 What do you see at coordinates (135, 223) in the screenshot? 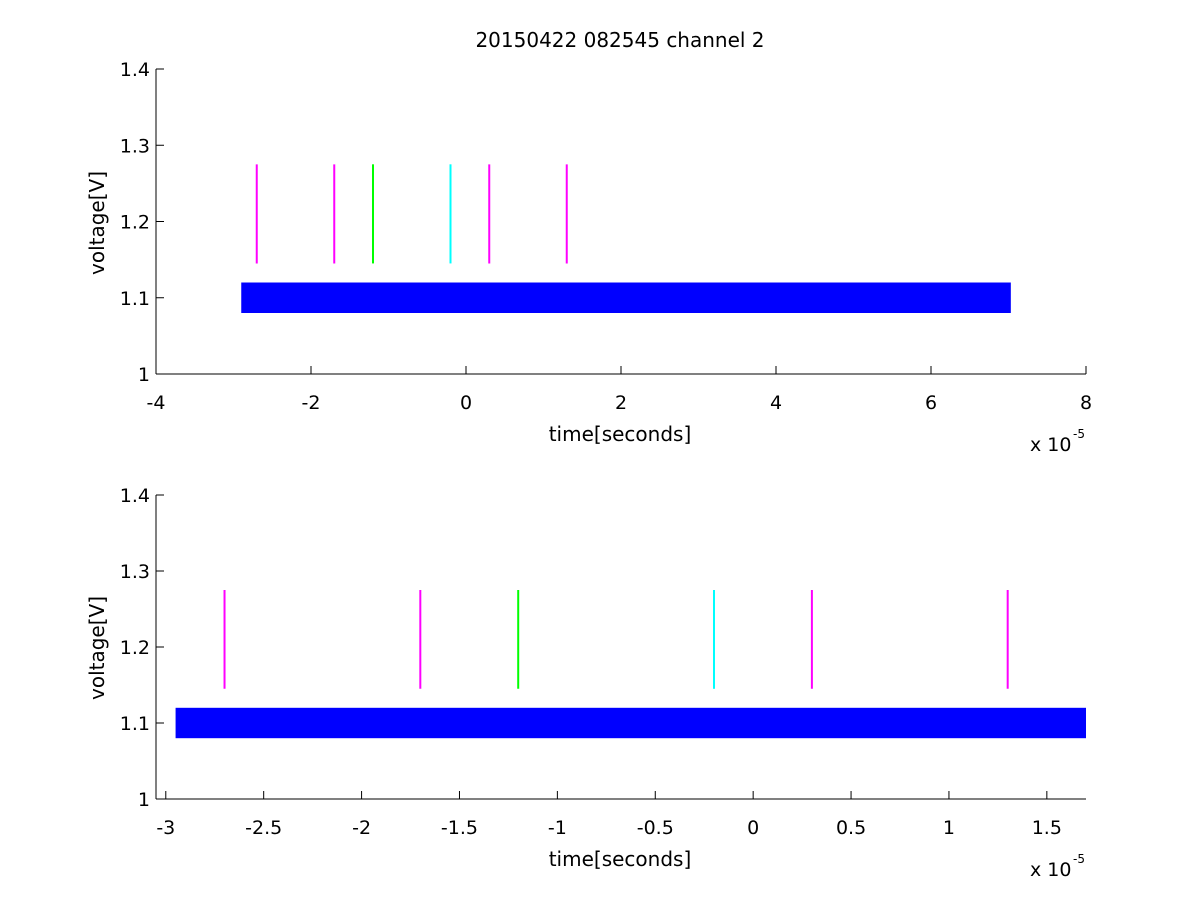
I see `top-y-tick-label: 1.2` at bounding box center [135, 223].